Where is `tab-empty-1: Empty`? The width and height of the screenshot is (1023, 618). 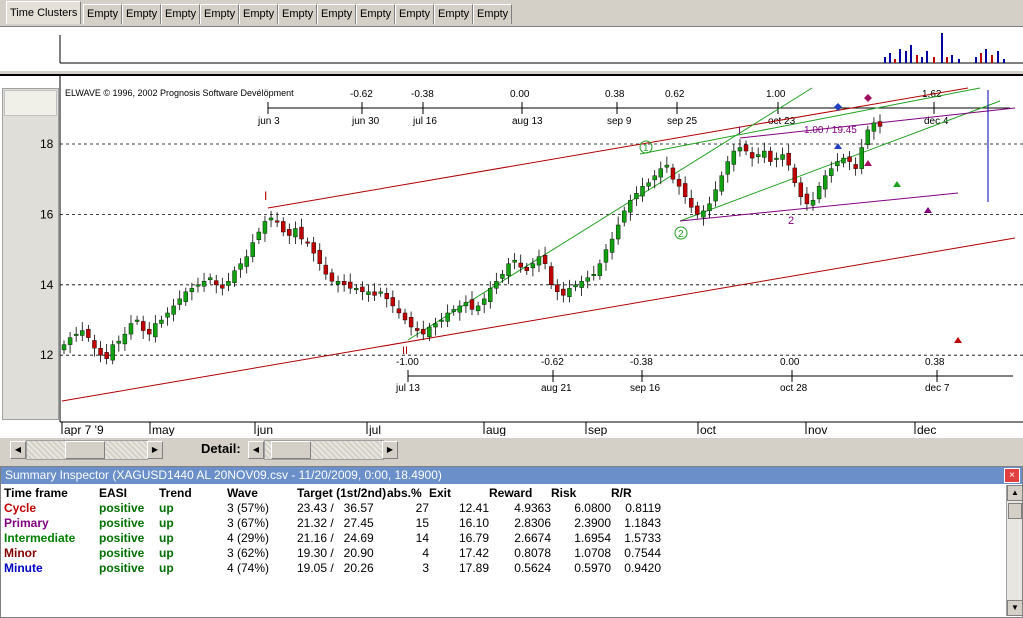
tab-empty-1: Empty is located at coordinates (103, 14).